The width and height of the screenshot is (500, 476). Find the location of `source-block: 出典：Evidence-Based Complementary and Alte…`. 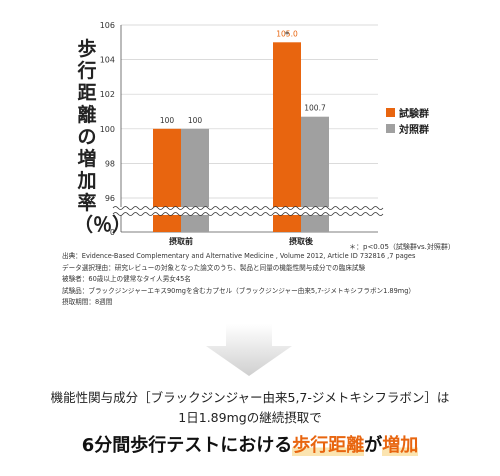

source-block: 出典：Evidence-Based Complementary and Alte… is located at coordinates (238, 280).